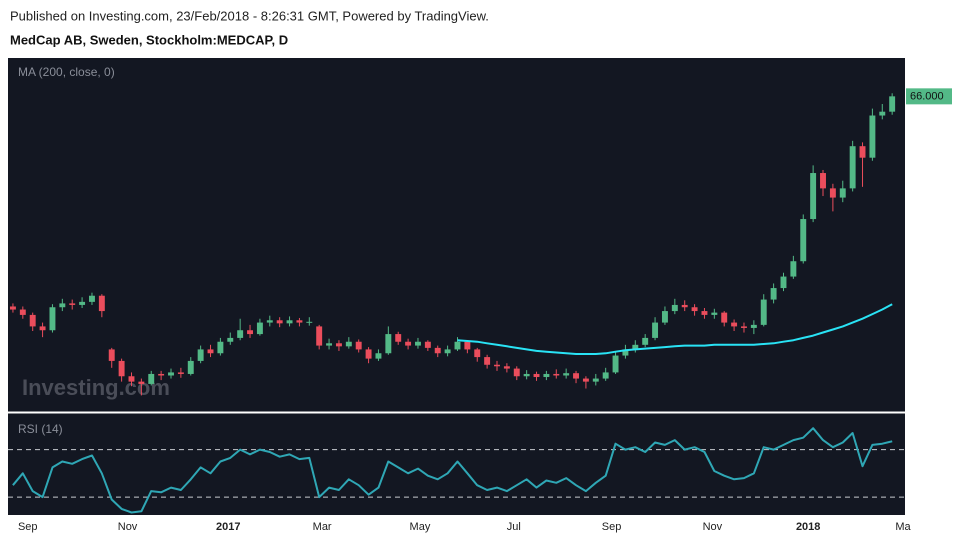  I want to click on last-price-label: 66.000, so click(927, 96).